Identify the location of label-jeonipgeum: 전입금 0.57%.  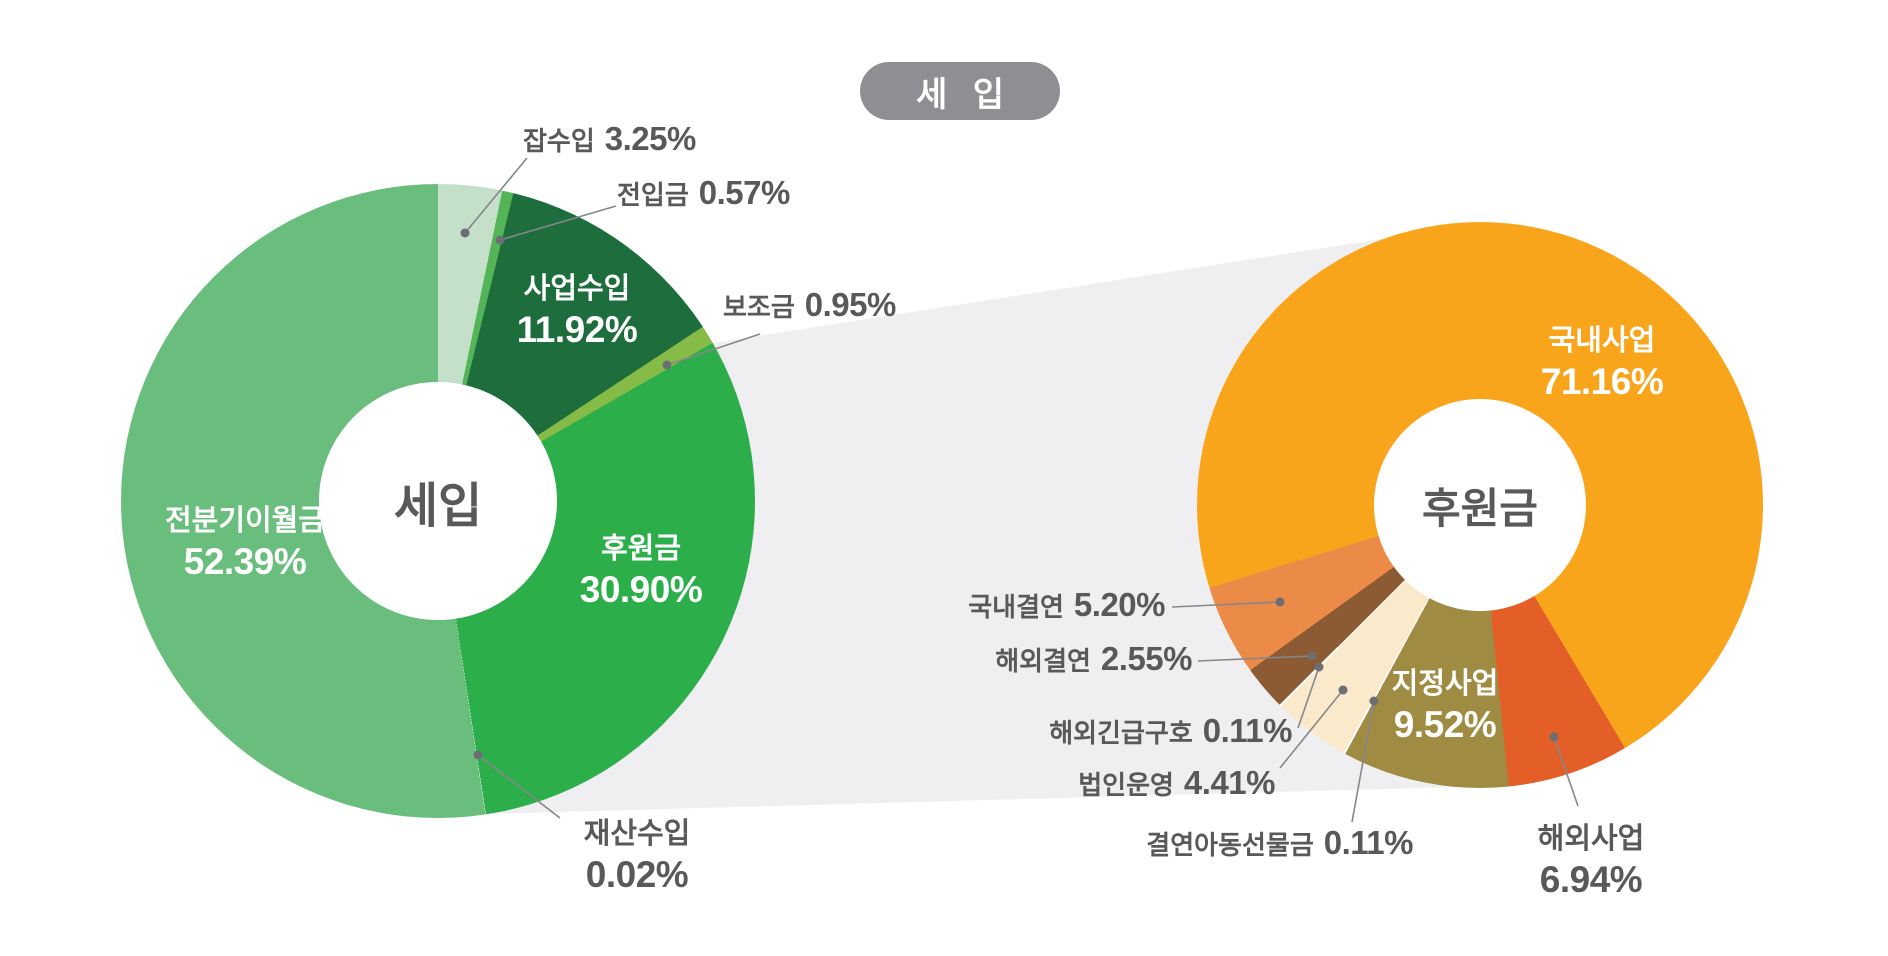
(703, 193).